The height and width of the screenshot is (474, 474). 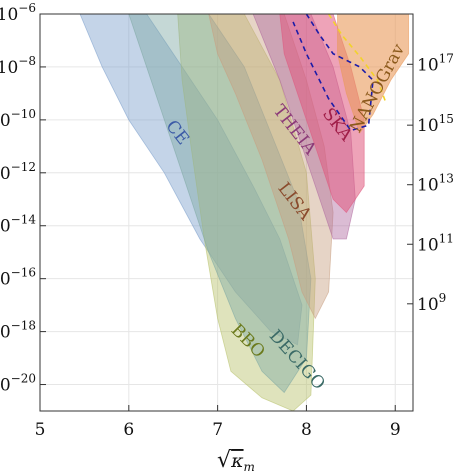 What do you see at coordinates (18, 384) in the screenshot?
I see `y-left-tick-label: 10⁻²⁰` at bounding box center [18, 384].